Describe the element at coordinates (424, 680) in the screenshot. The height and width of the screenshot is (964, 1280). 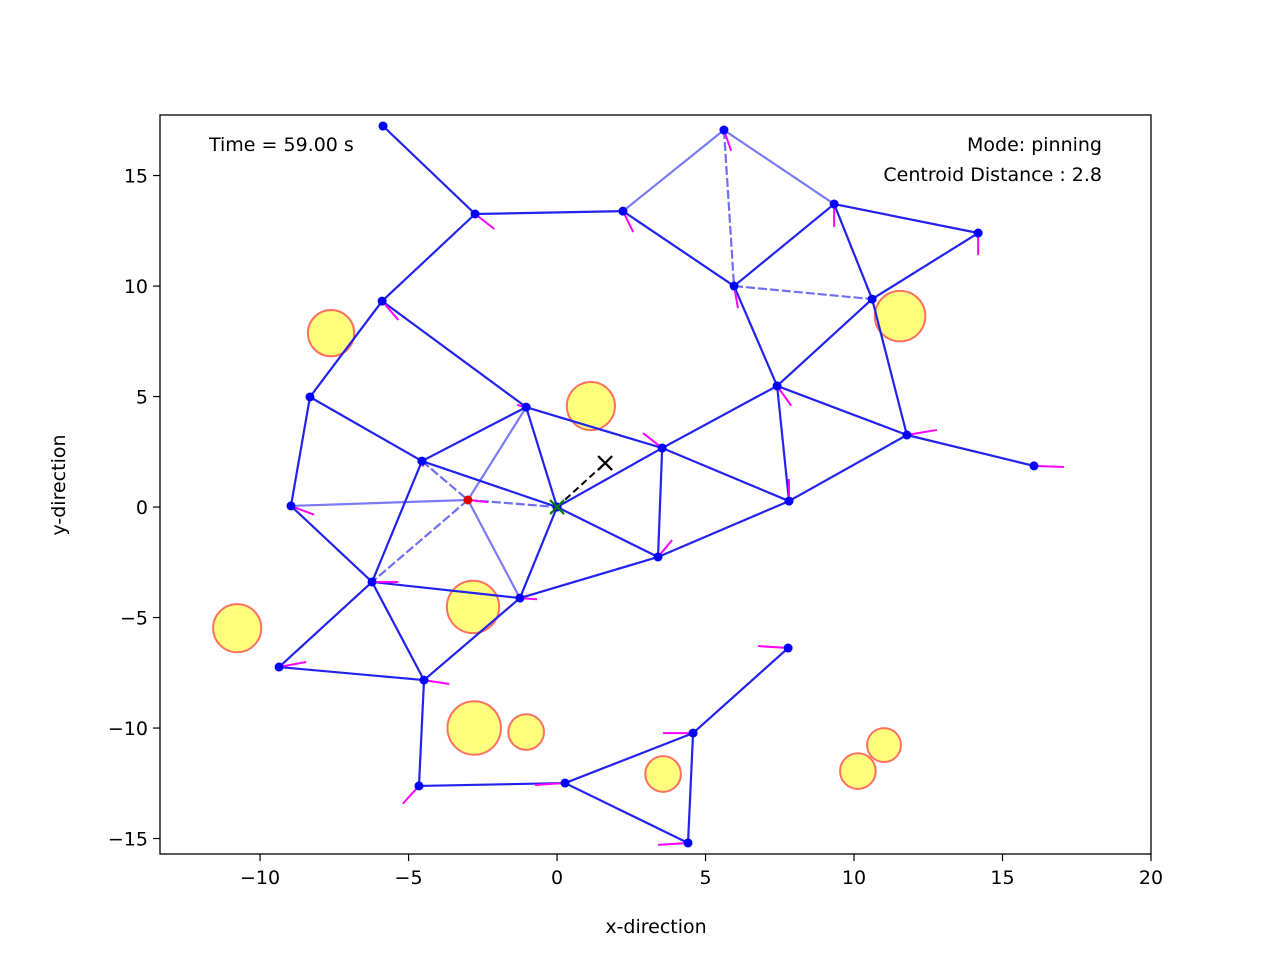
I see `node-Y` at that location.